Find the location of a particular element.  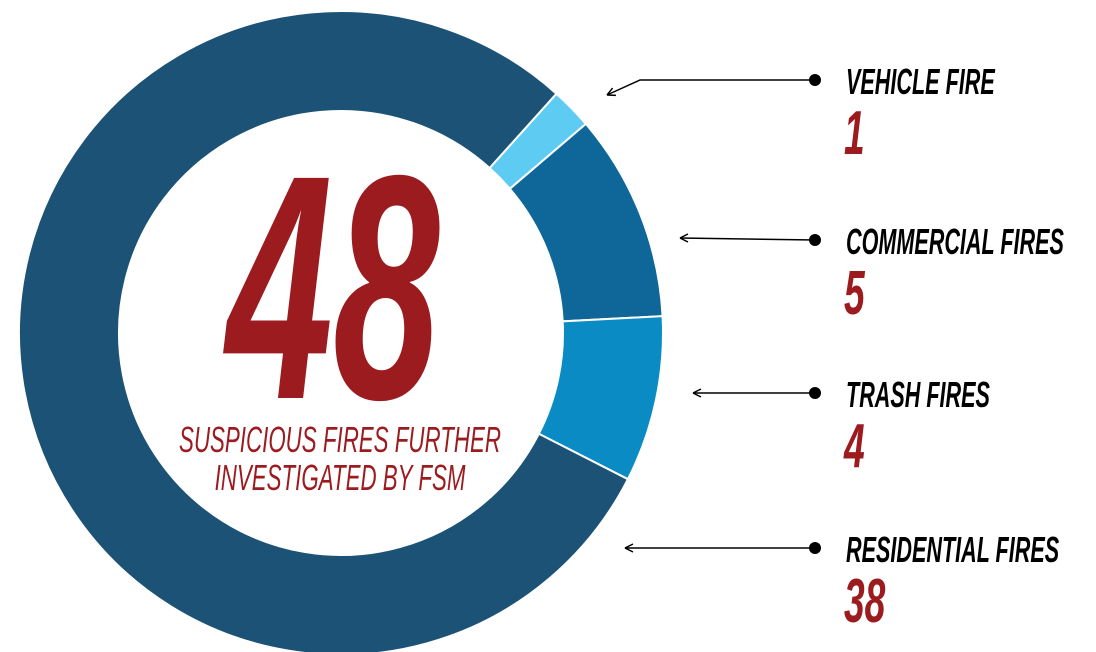

value-label: 1 is located at coordinates (854, 132).